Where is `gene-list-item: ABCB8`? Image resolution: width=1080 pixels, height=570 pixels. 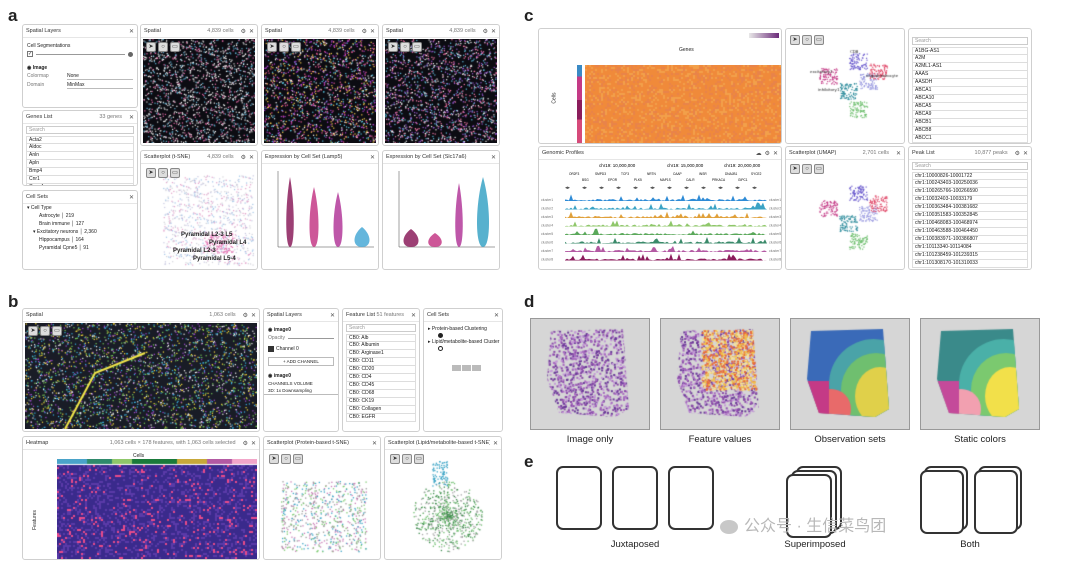 gene-list-item: ABCB8 is located at coordinates (970, 131).